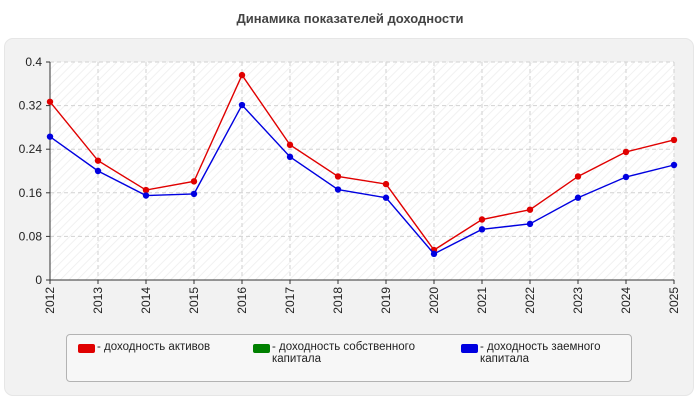 This screenshot has height=400, width=700. Describe the element at coordinates (290, 300) in the screenshot. I see `x-tick-label: 2017` at that location.